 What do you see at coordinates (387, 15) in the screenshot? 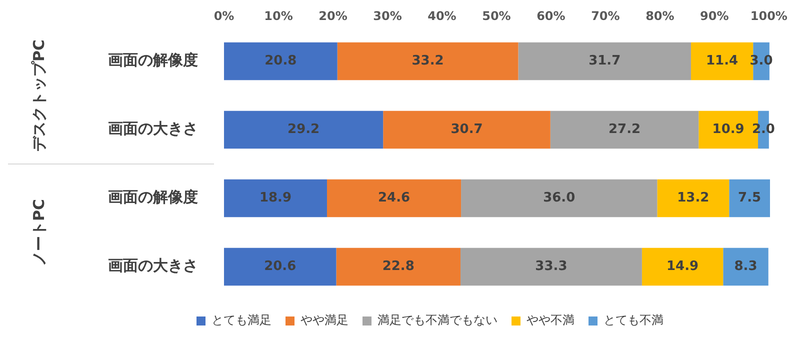
I see `x-tick-label: 30%` at bounding box center [387, 15].